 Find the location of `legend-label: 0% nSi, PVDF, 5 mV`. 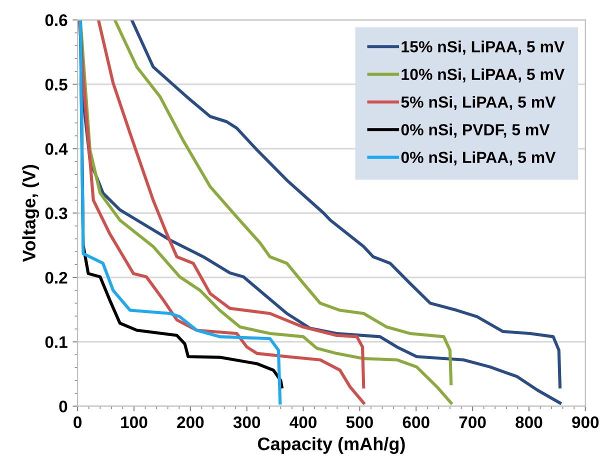

legend-label: 0% nSi, PVDF, 5 mV is located at coordinates (475, 131).